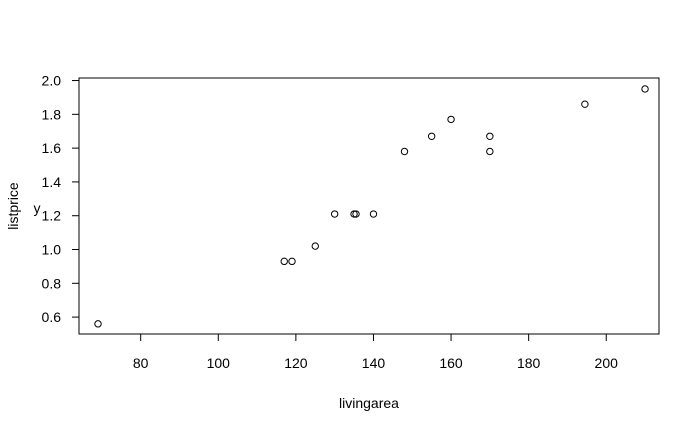 The image size is (700, 432). Describe the element at coordinates (141, 363) in the screenshot. I see `x-tick-label: 80` at that location.